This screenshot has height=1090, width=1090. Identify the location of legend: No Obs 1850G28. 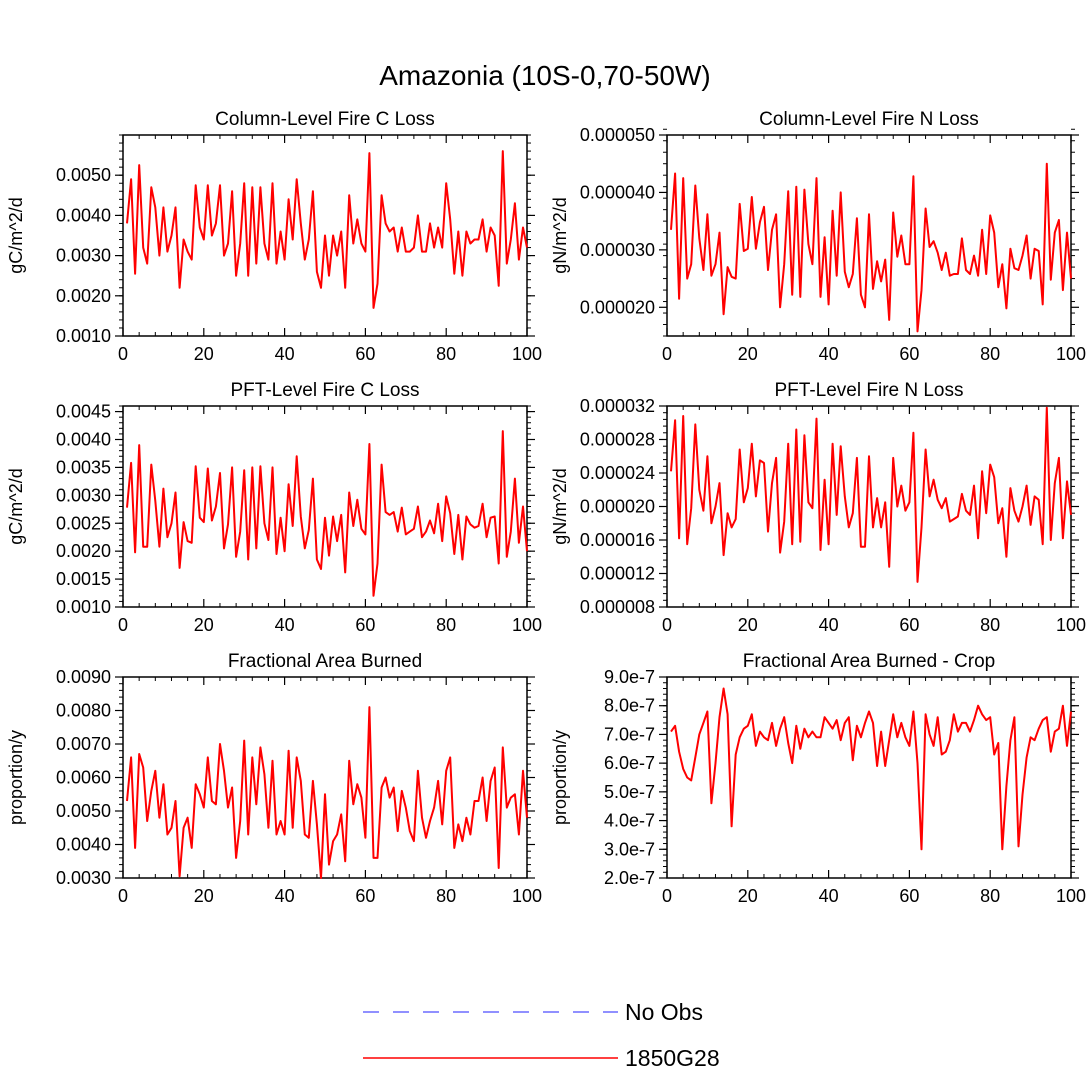
(541, 1035).